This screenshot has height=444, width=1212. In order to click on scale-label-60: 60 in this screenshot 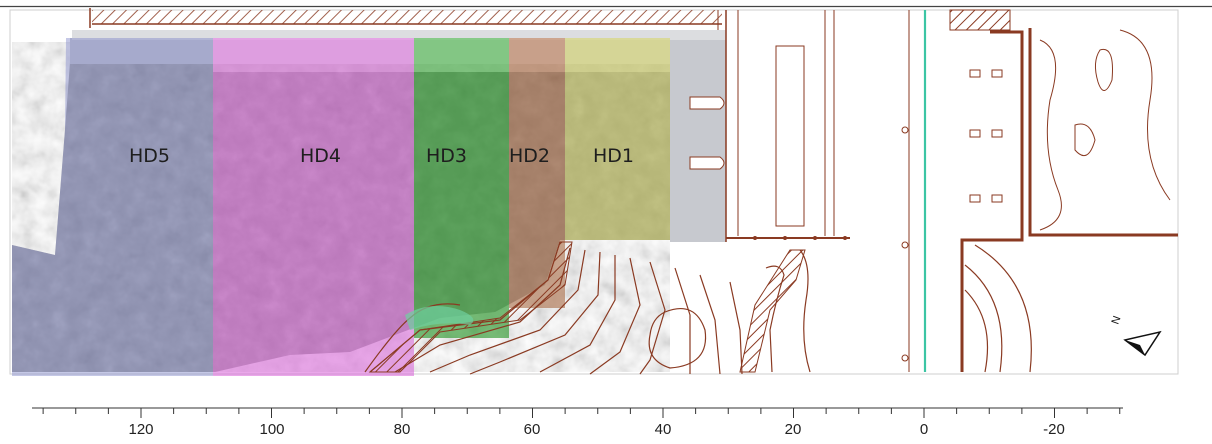, I will do `click(532, 429)`.